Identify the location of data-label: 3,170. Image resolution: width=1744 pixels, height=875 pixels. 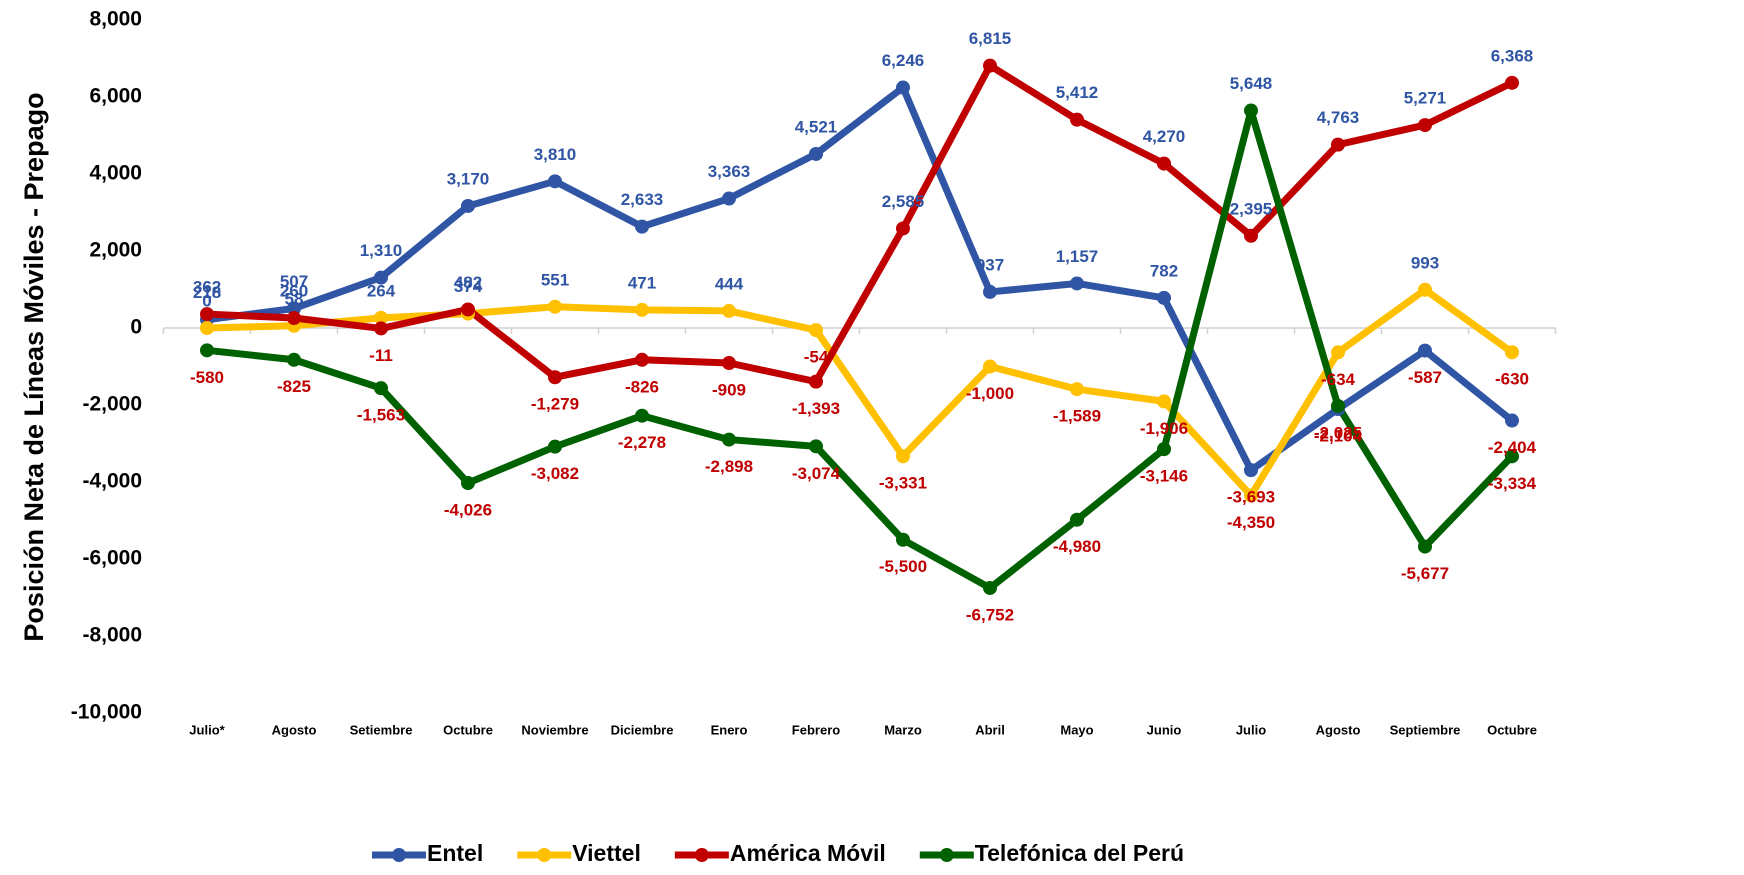
(468, 178).